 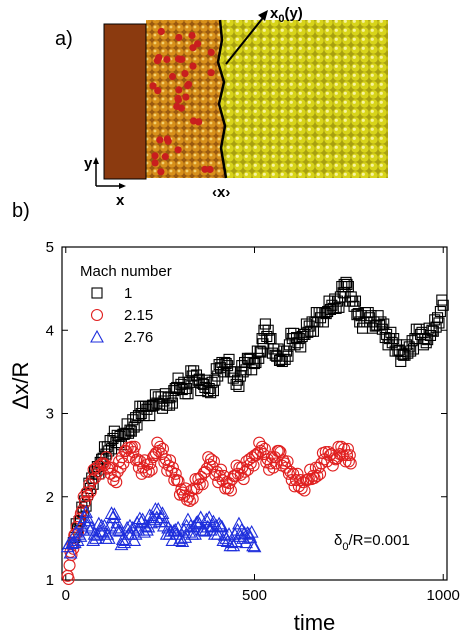 I want to click on front-label-arrow, so click(x=246, y=39).